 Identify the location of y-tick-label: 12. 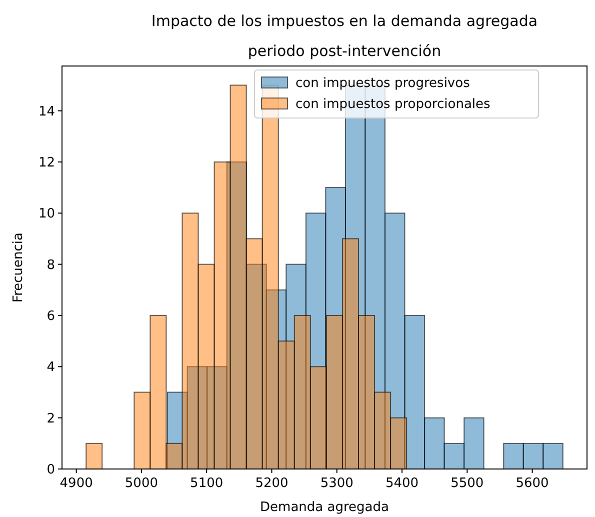
(46, 162).